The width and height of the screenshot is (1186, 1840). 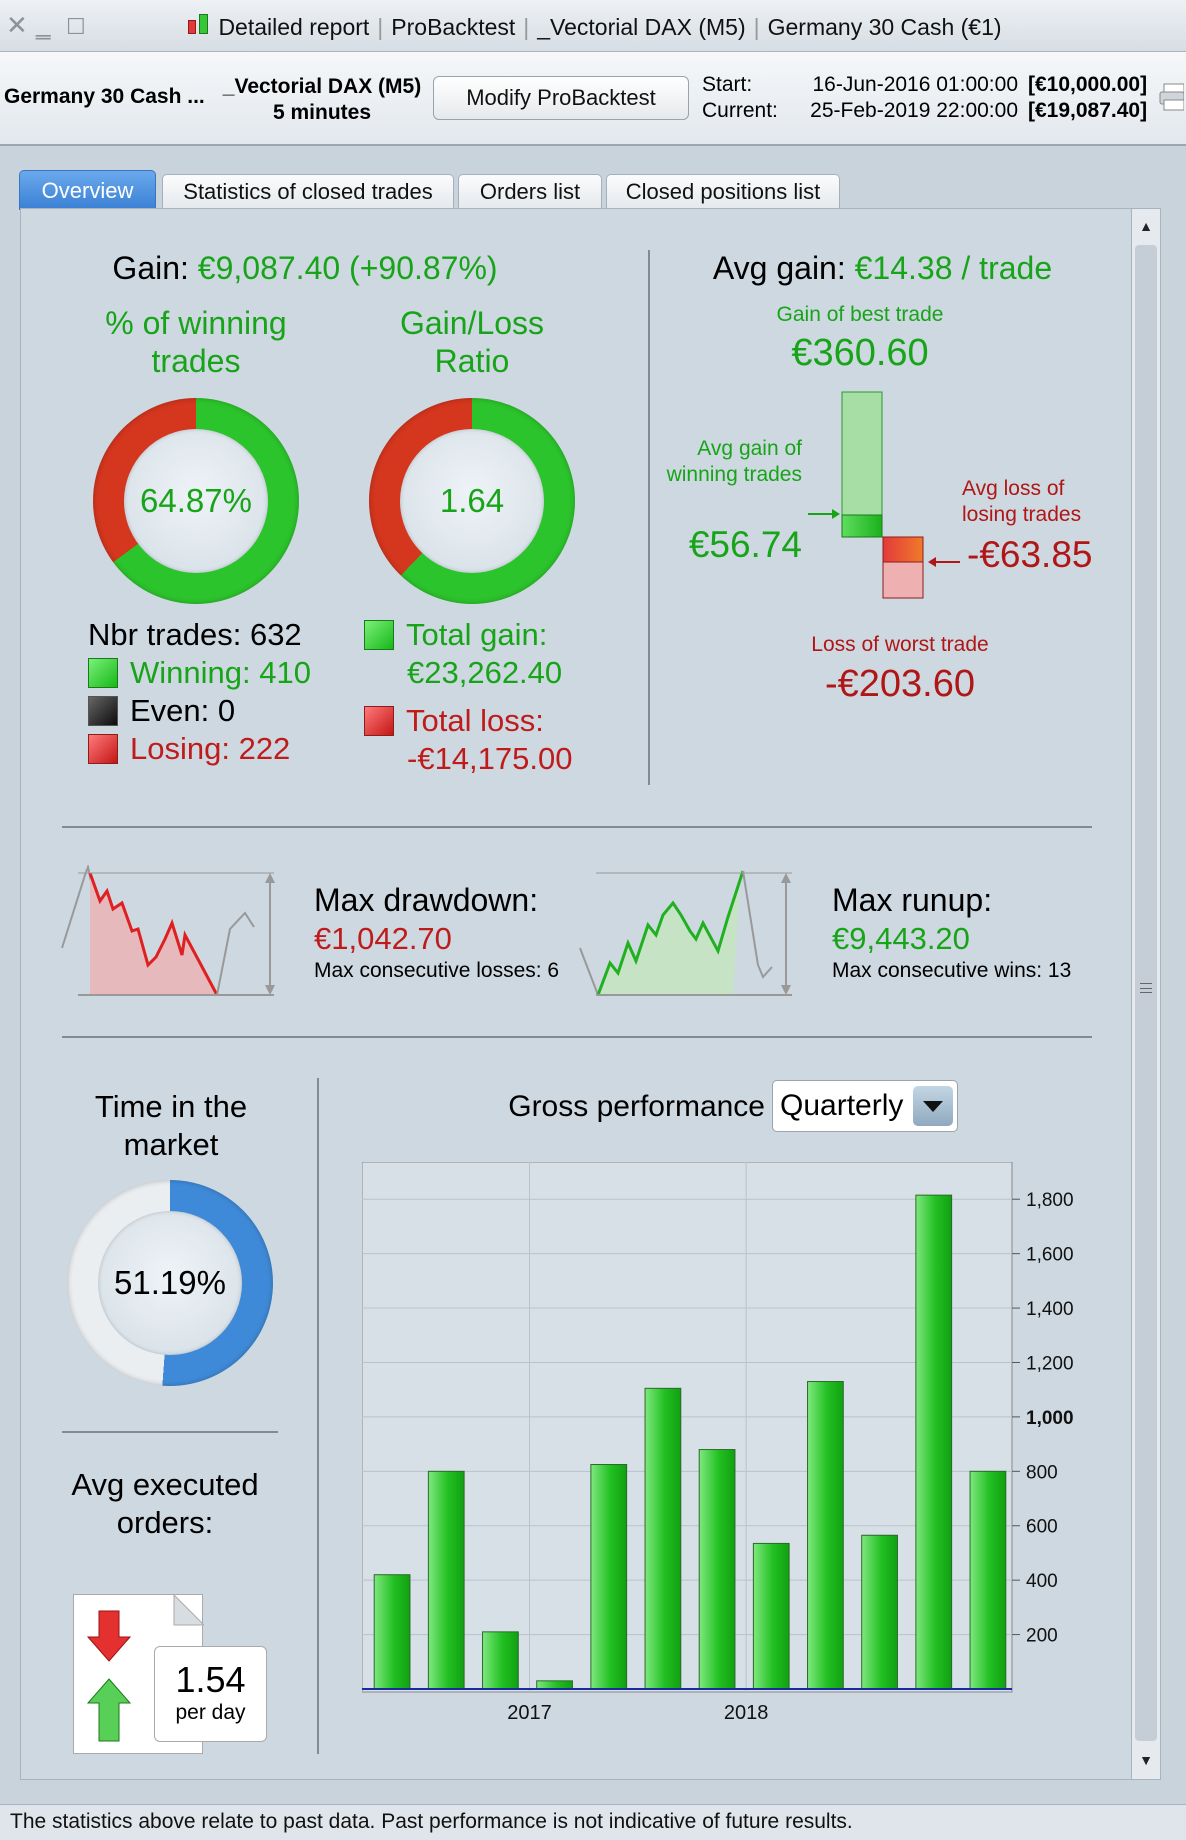 What do you see at coordinates (17, 25) in the screenshot?
I see `close-icon: ✕` at bounding box center [17, 25].